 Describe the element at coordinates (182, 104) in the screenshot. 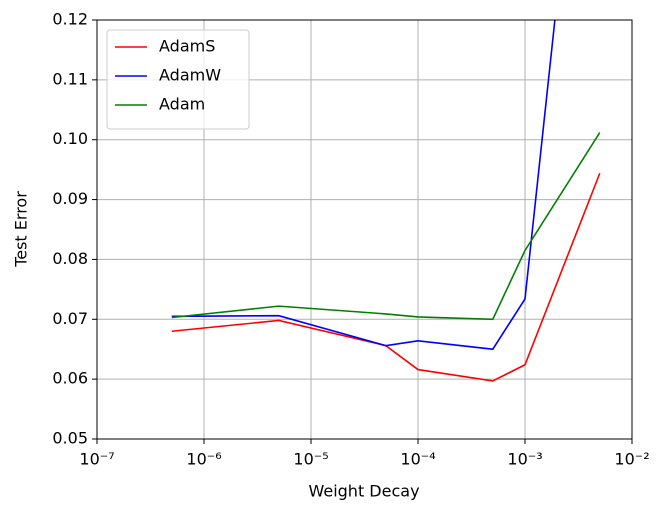

I see `legend-label: Adam` at that location.